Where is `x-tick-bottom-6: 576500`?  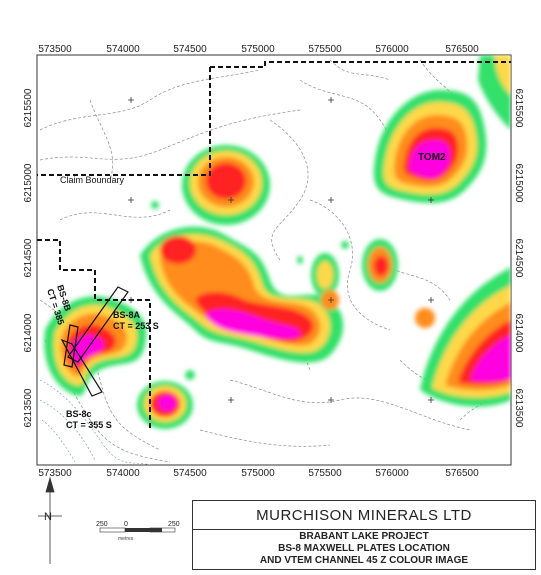 x-tick-bottom-6: 576500 is located at coordinates (462, 473).